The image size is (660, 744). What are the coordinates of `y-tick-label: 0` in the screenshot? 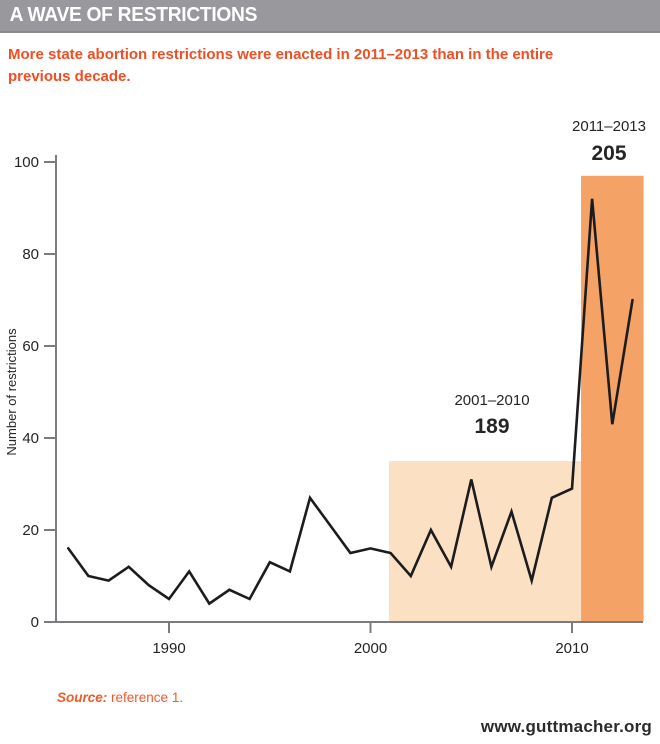 It's located at (35, 622).